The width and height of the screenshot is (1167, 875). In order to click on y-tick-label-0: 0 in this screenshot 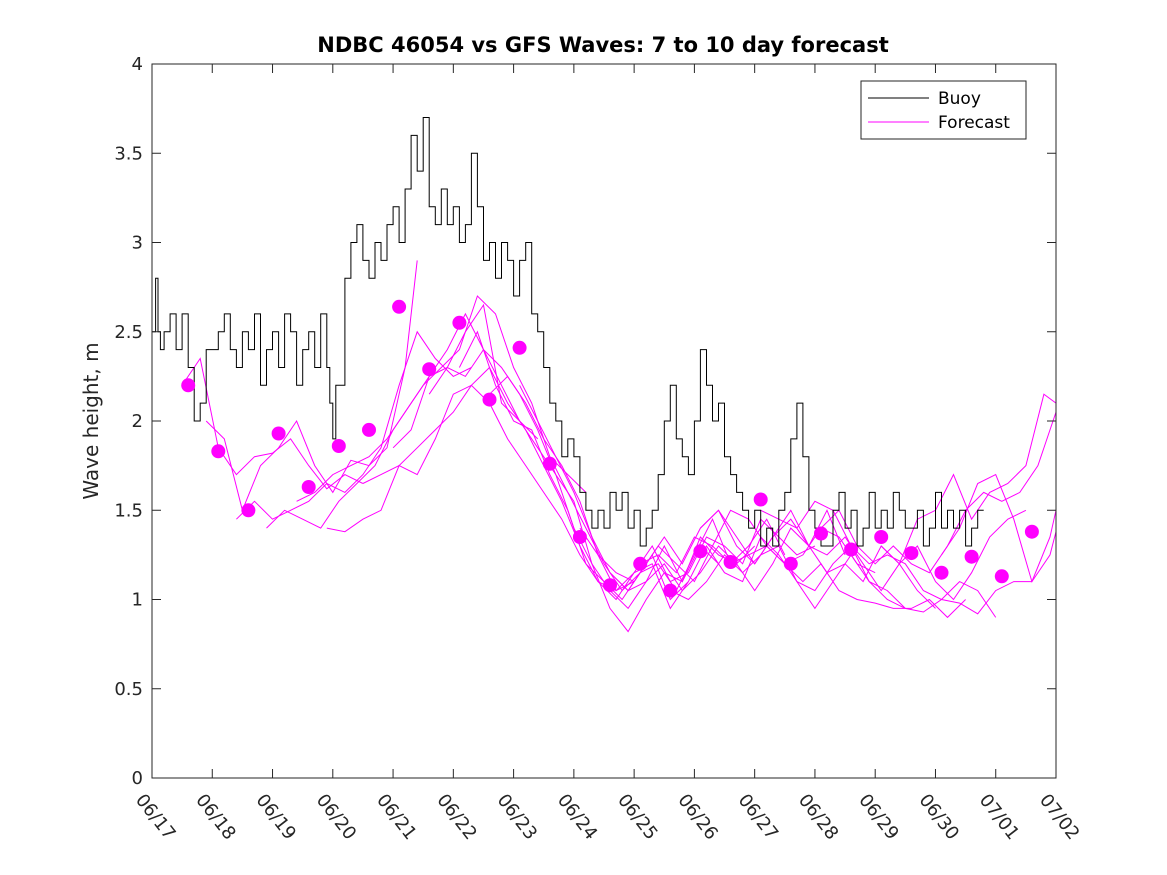, I will do `click(137, 778)`.